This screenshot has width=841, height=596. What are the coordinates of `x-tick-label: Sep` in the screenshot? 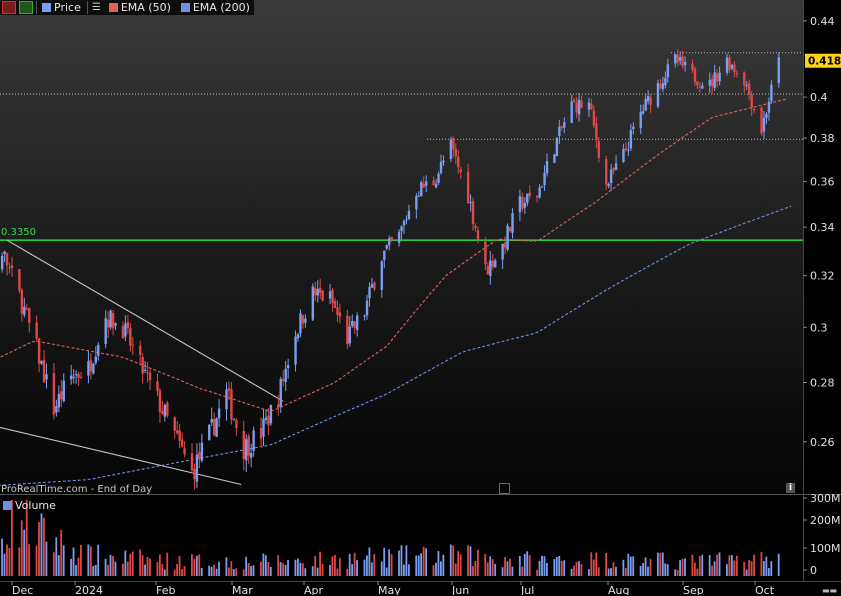 It's located at (693, 589).